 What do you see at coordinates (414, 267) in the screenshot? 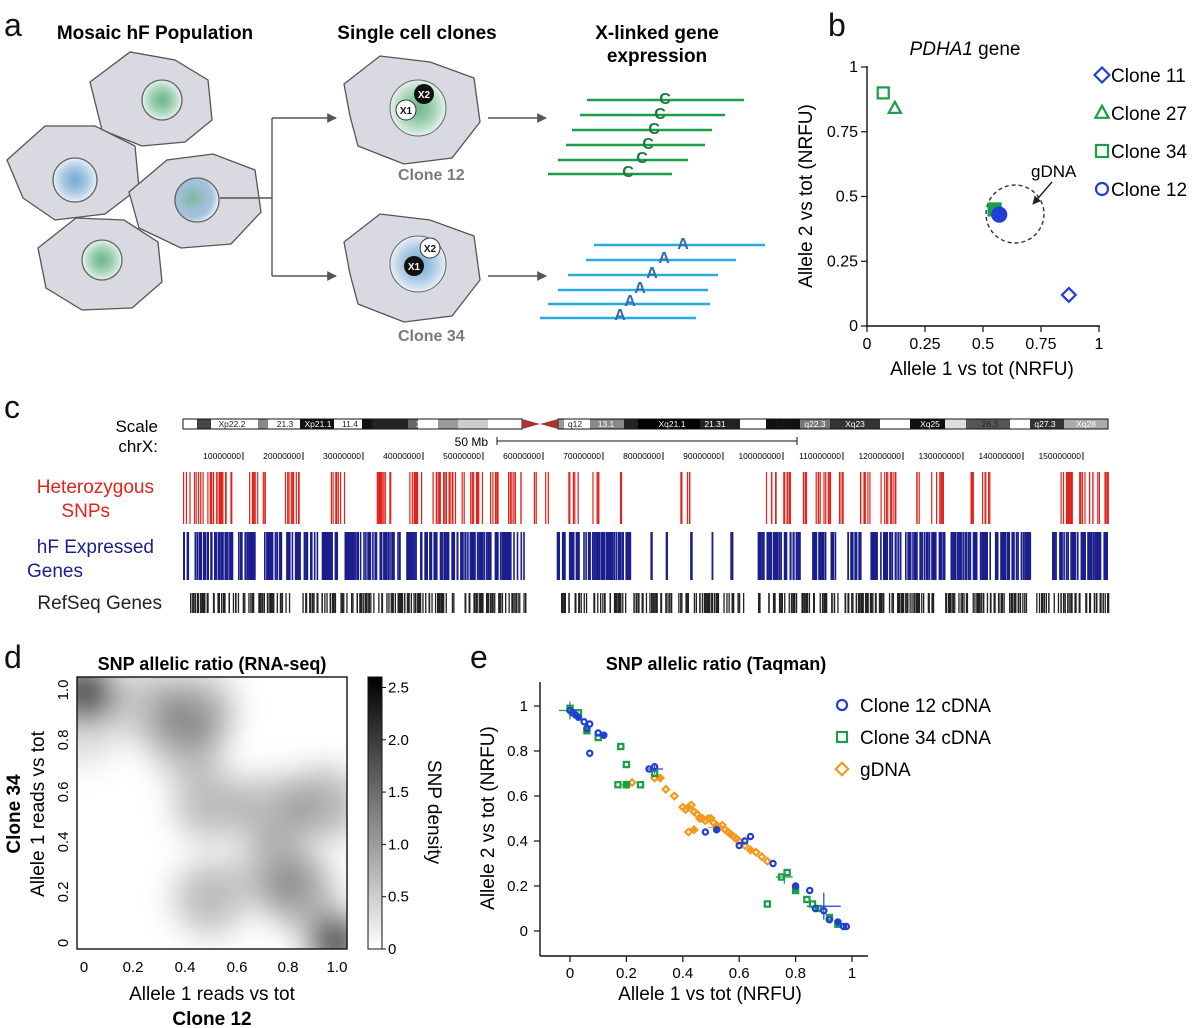
I see `x1-label-bottom: X1` at bounding box center [414, 267].